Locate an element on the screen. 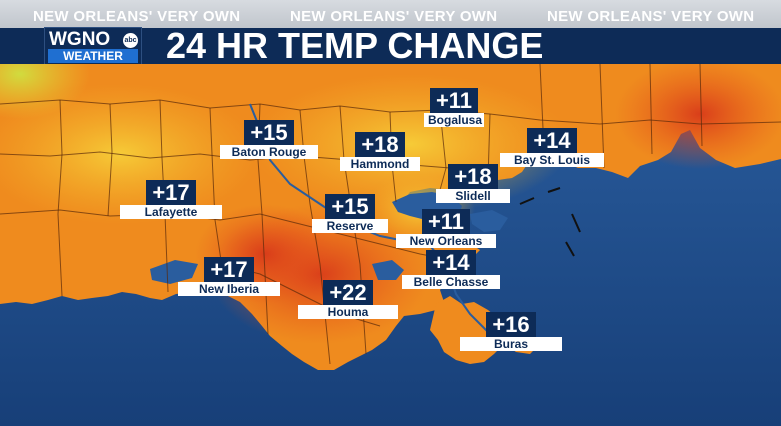  barrier-islands is located at coordinates (550, 222).